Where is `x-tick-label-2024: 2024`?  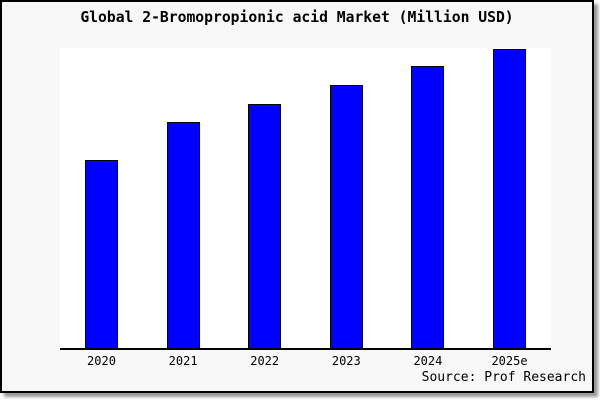
x-tick-label-2024: 2024 is located at coordinates (428, 361).